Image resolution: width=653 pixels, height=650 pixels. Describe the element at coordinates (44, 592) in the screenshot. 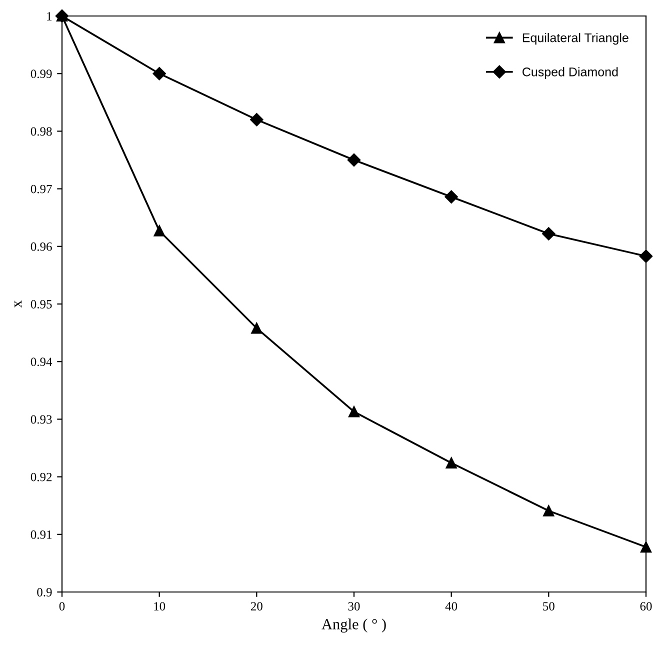

I see `y-tick-label: 0.9` at that location.